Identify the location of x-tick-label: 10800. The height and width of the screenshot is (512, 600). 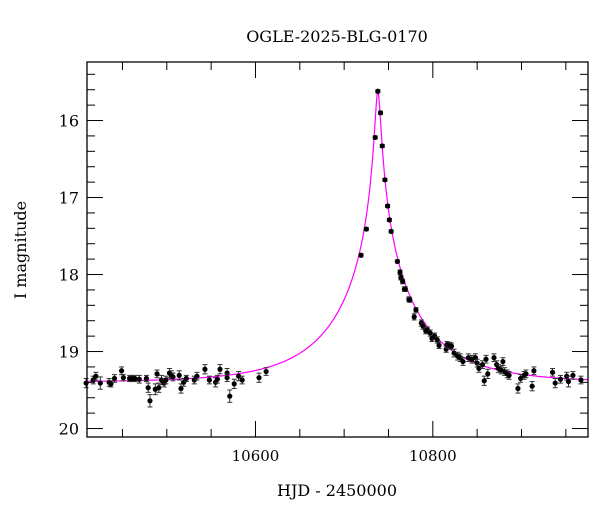
(433, 456).